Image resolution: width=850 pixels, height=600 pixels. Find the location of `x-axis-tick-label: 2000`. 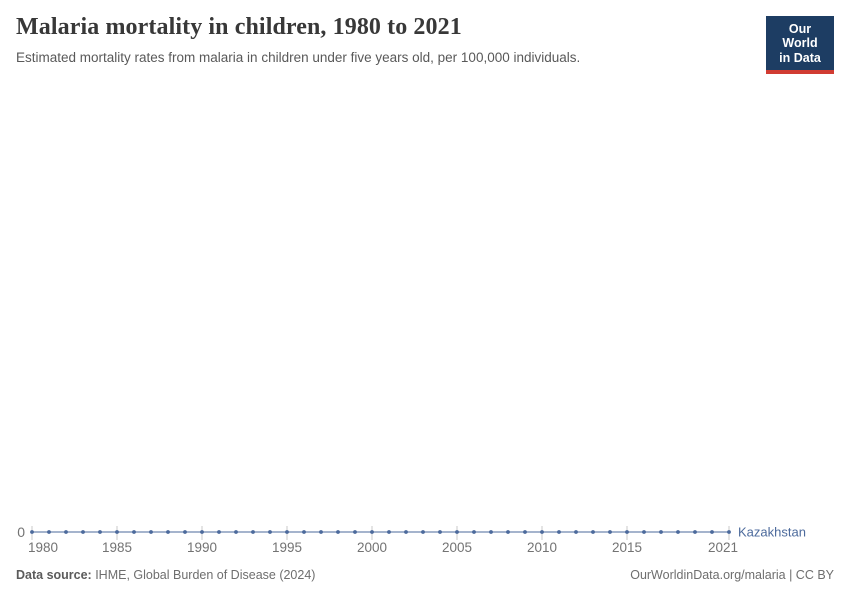

x-axis-tick-label: 2000 is located at coordinates (372, 547).